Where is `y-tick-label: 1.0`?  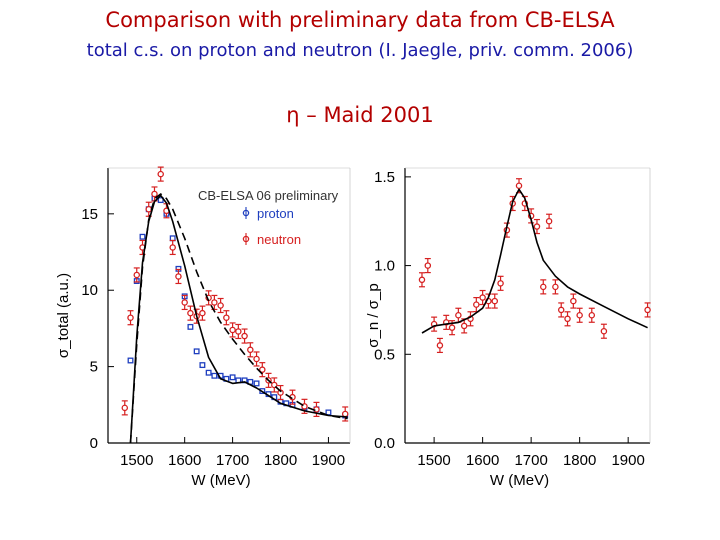
y-tick-label: 1.0 is located at coordinates (384, 266).